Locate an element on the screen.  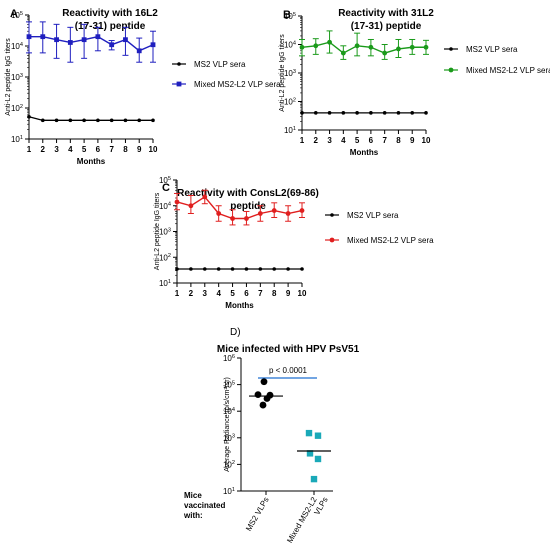
panel-d-x-heading: Mice is located at coordinates (193, 495).